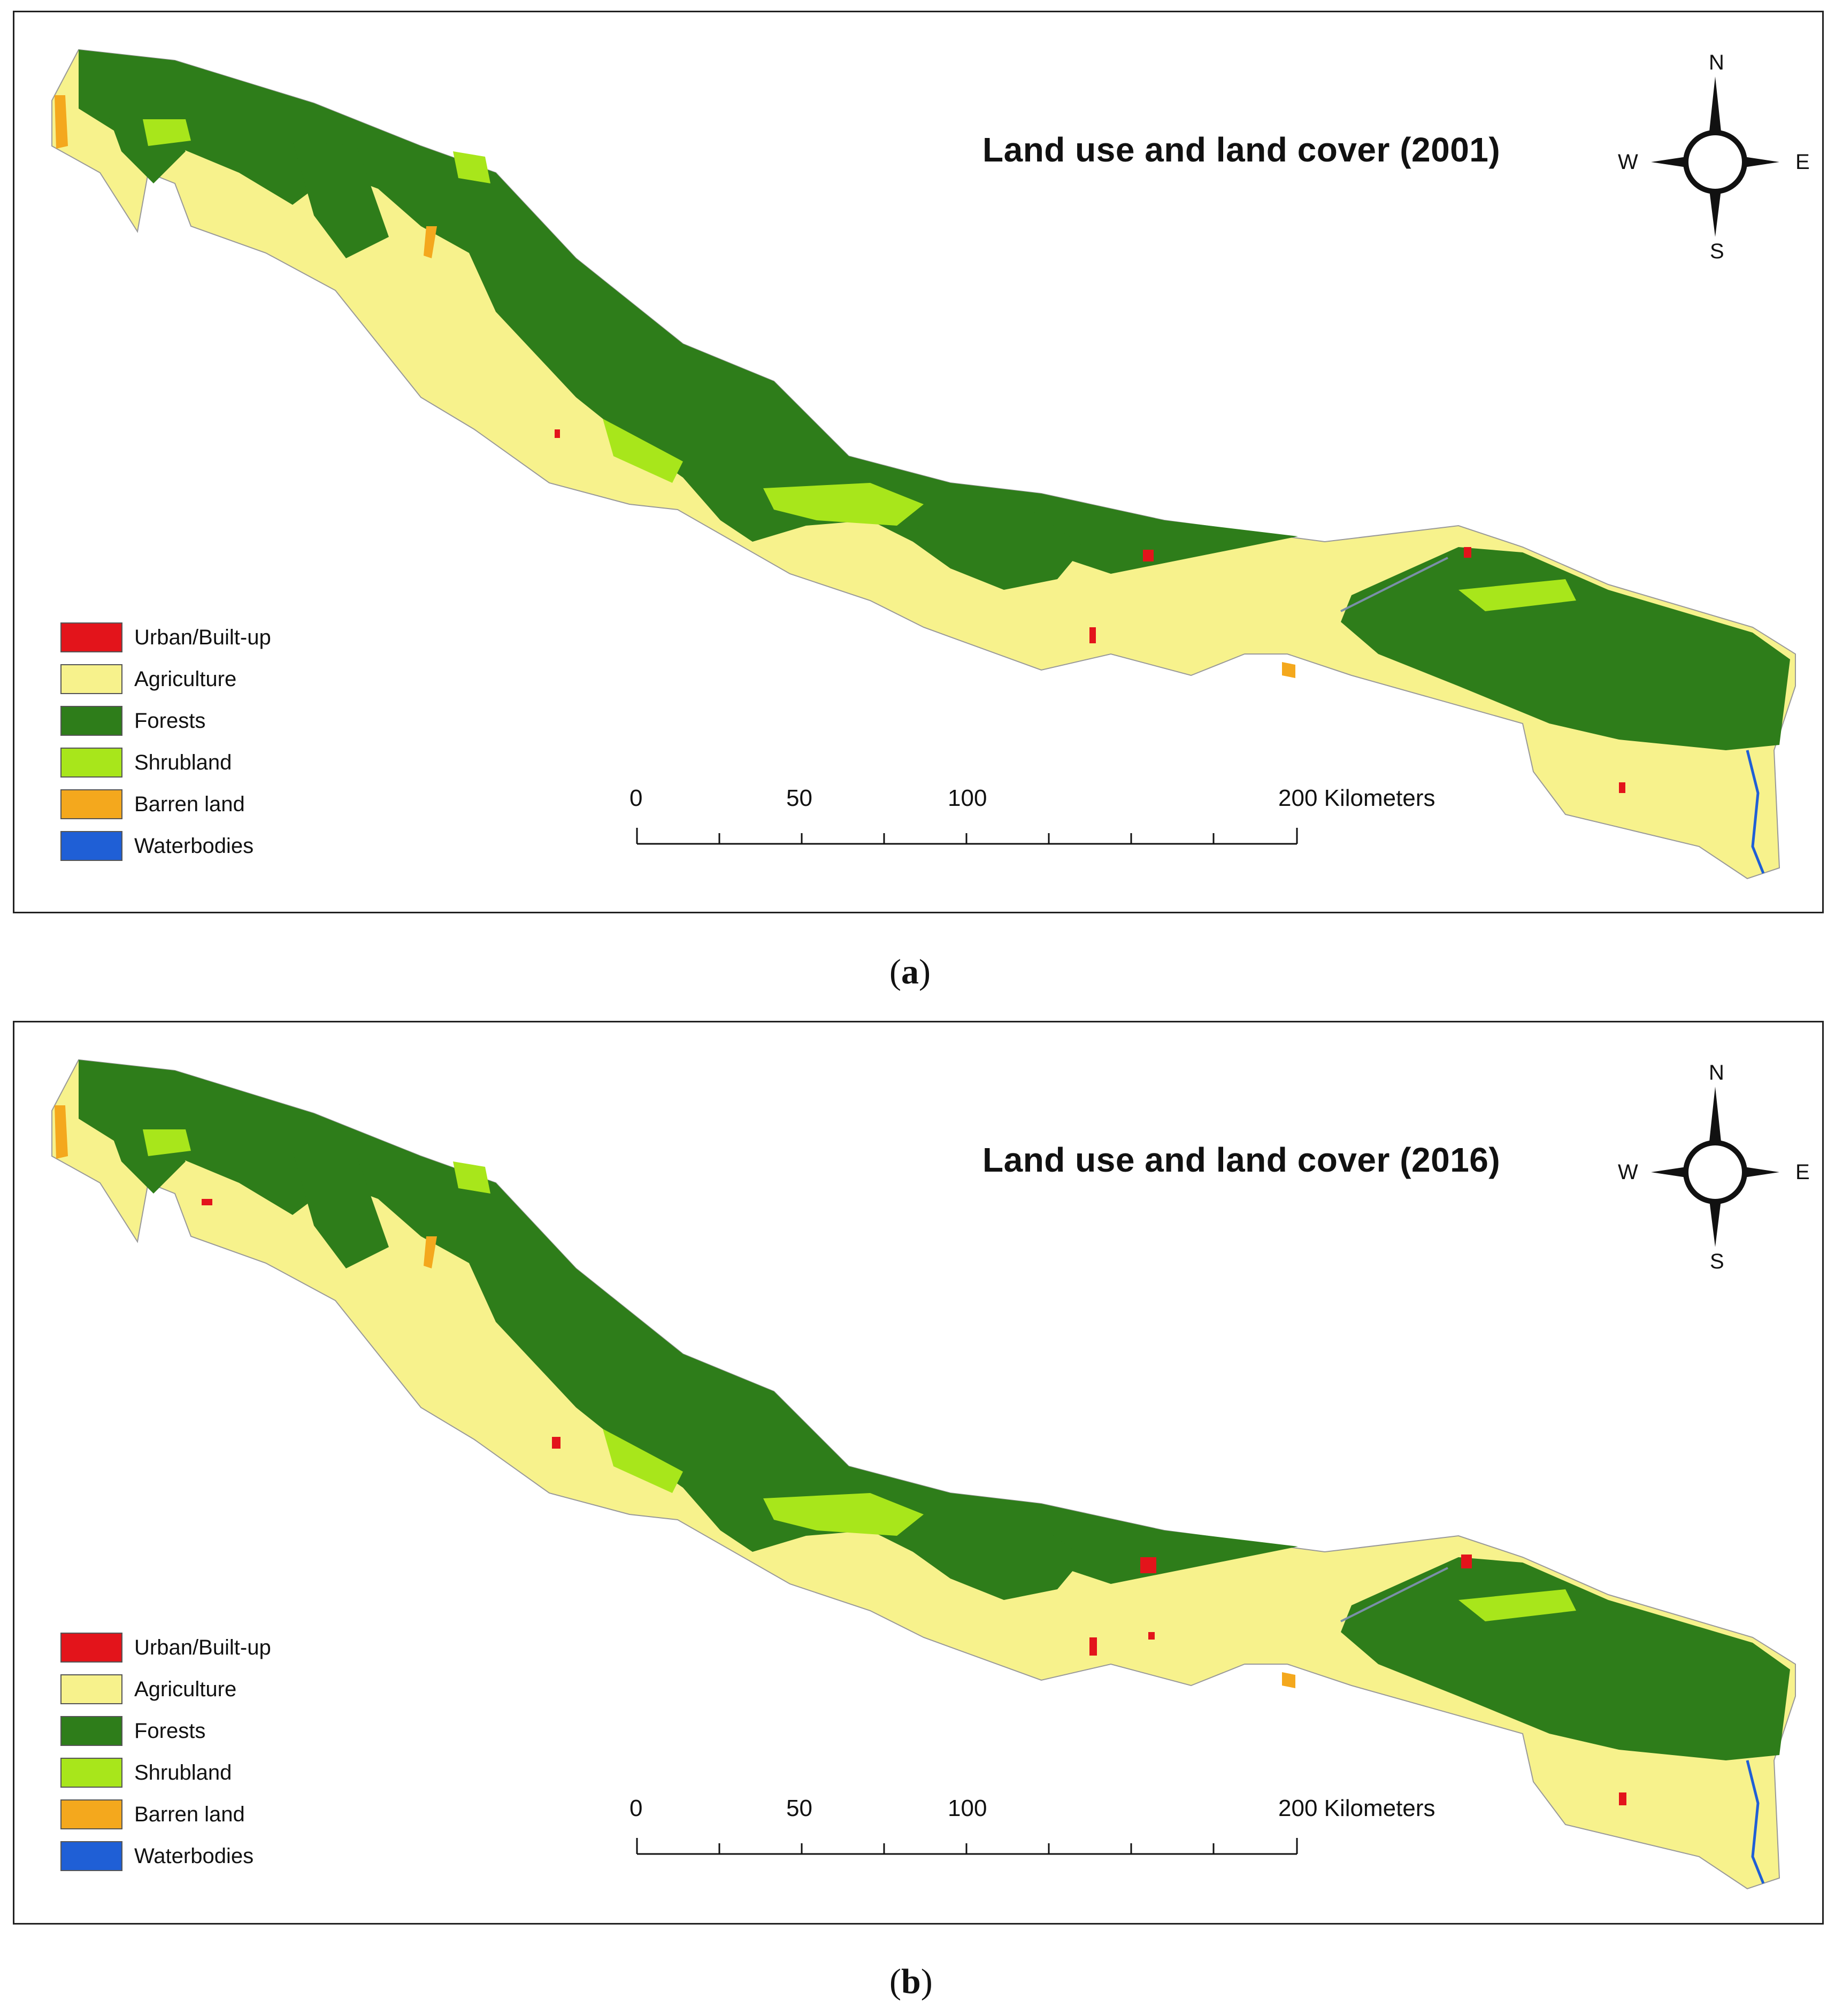 The height and width of the screenshot is (2016, 1835). I want to click on legend-item: Barren land, so click(165, 804).